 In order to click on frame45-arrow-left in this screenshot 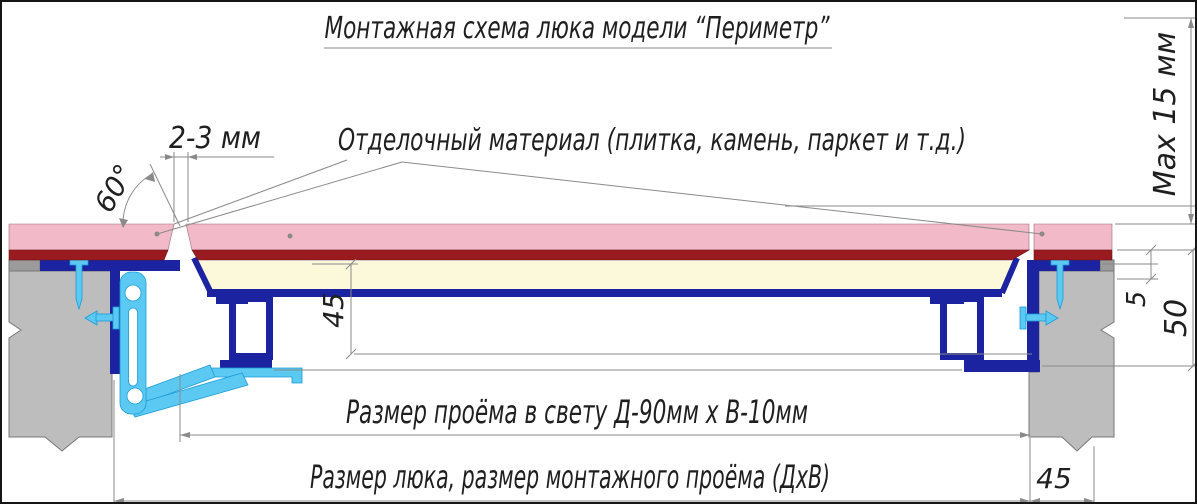, I will do `click(1035, 500)`.